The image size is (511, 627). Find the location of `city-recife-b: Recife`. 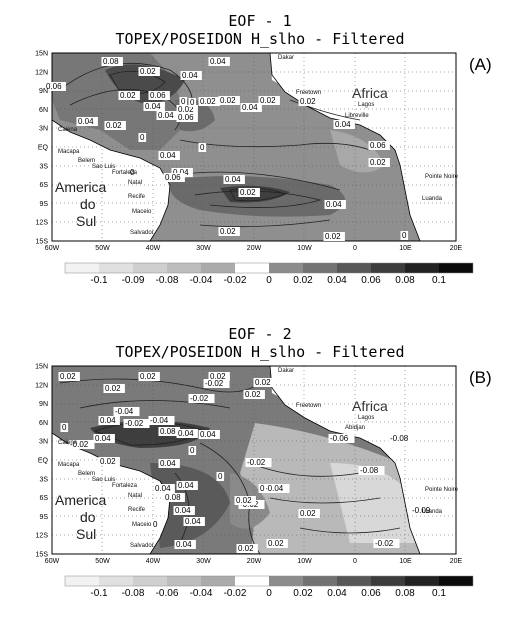

city-recife-b: Recife is located at coordinates (137, 510).